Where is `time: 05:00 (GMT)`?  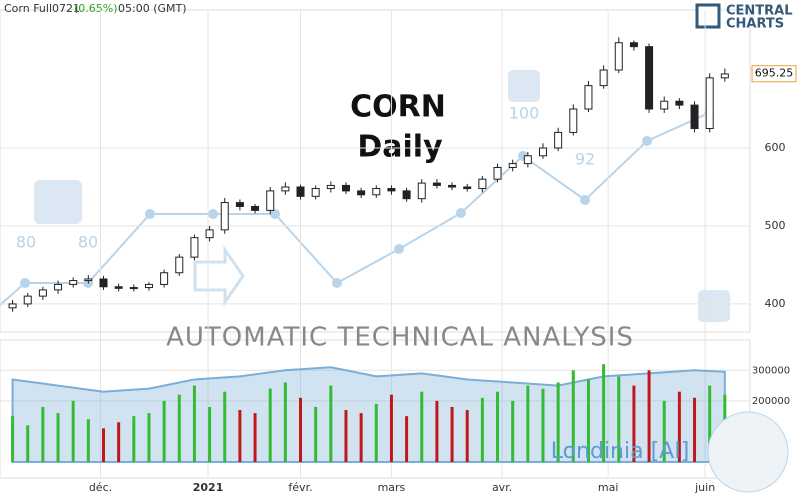
time: 05:00 (GMT) is located at coordinates (152, 8).